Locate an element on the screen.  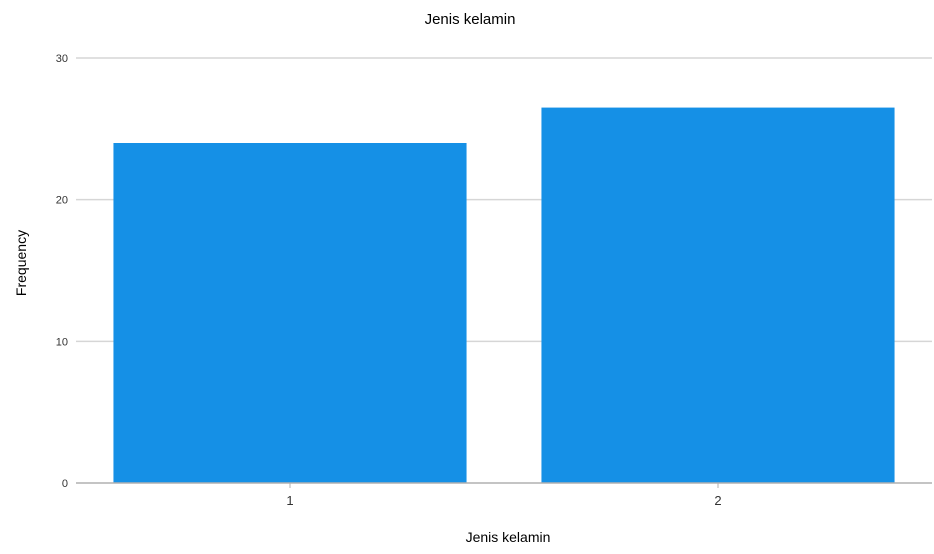
y-axis-ticks: 0 10 20 30 is located at coordinates (62, 271).